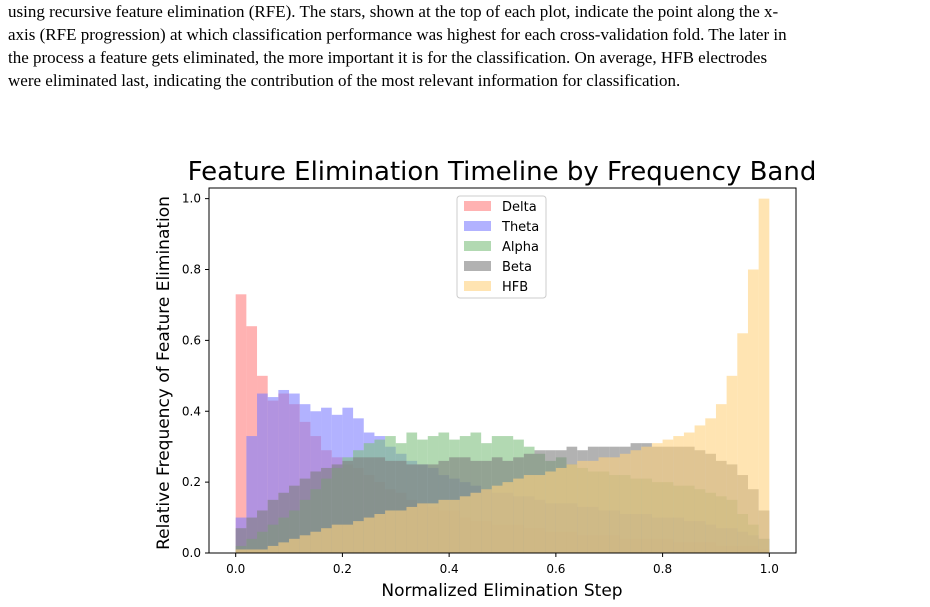  I want to click on legend-label: Delta, so click(519, 207).